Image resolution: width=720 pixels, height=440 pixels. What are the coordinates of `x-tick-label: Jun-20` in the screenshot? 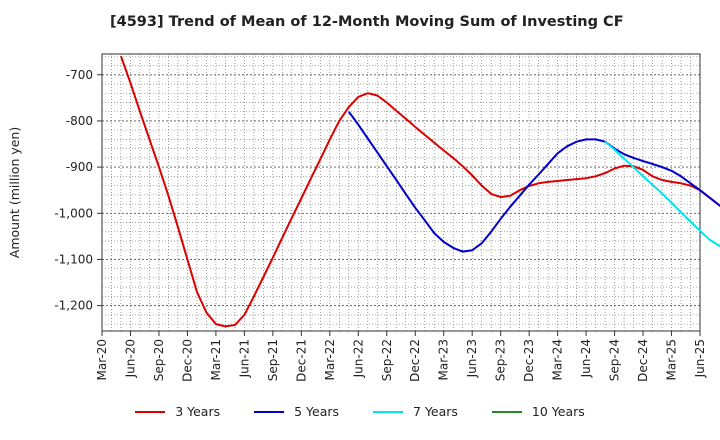 It's located at (130, 358).